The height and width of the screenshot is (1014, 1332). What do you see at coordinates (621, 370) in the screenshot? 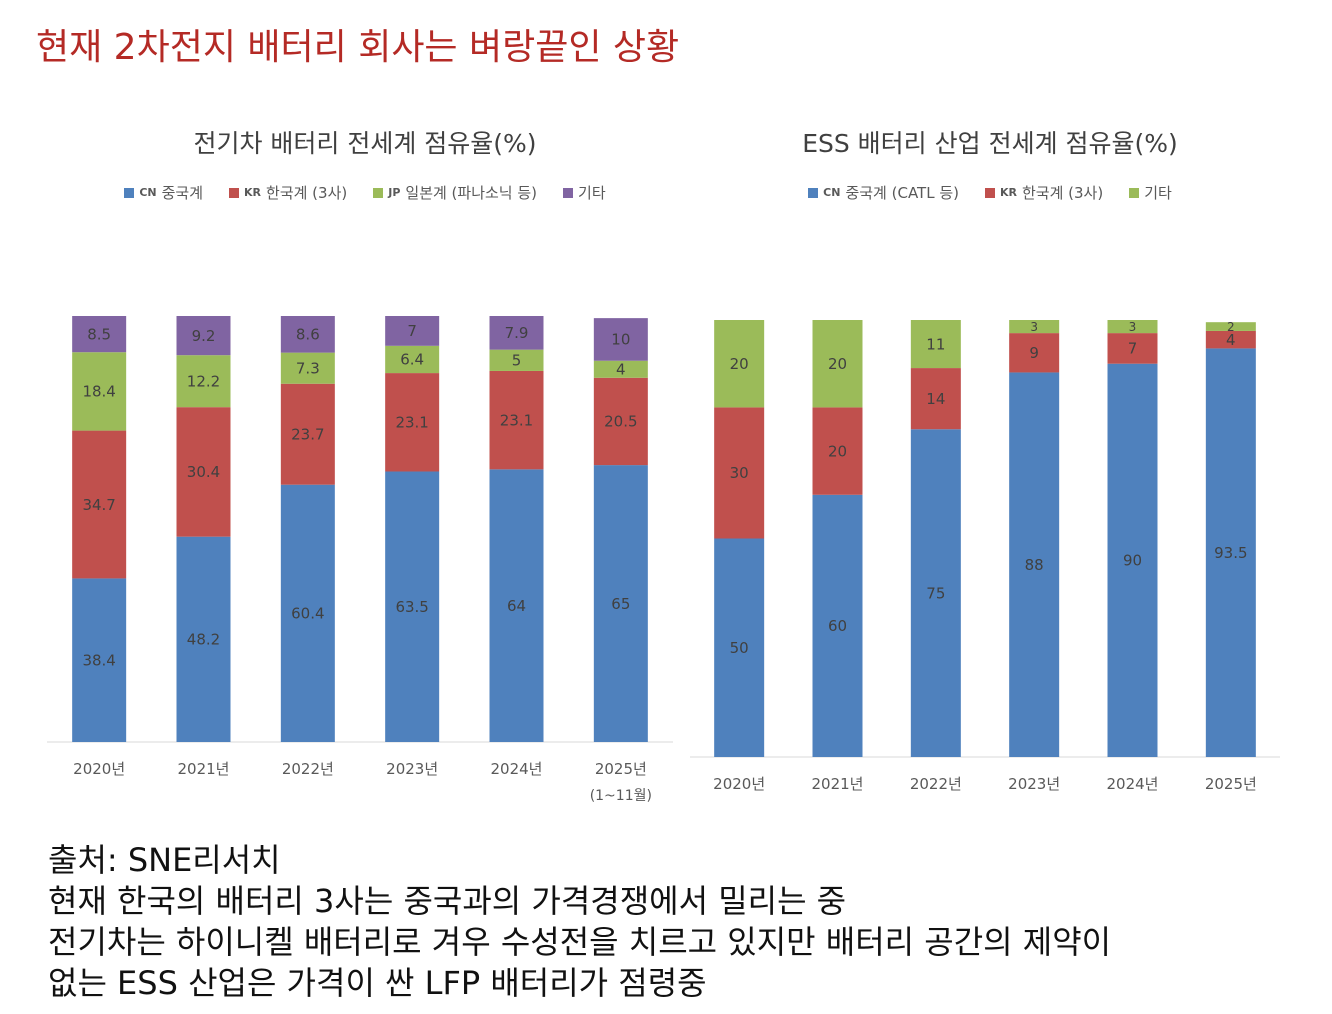
I see `ev-data-label: 4` at bounding box center [621, 370].